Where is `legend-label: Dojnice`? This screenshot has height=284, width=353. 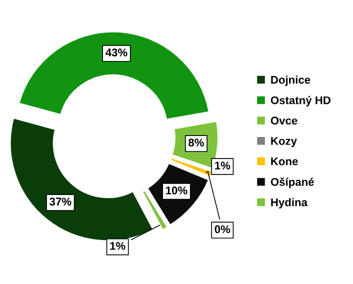 legend-label: Dojnice is located at coordinates (290, 81).